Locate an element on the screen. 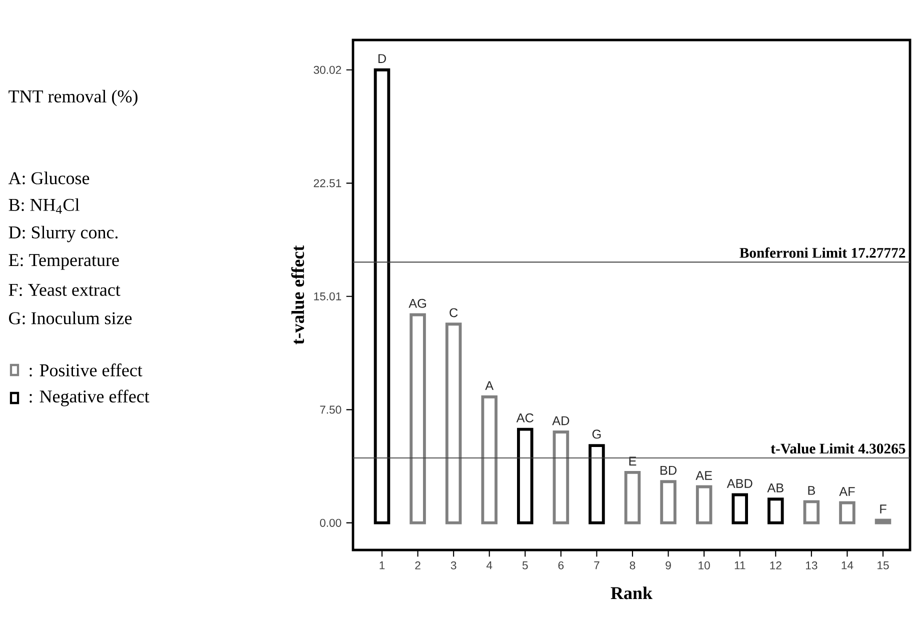 The width and height of the screenshot is (912, 633). x-tick-label: 14 is located at coordinates (848, 565).